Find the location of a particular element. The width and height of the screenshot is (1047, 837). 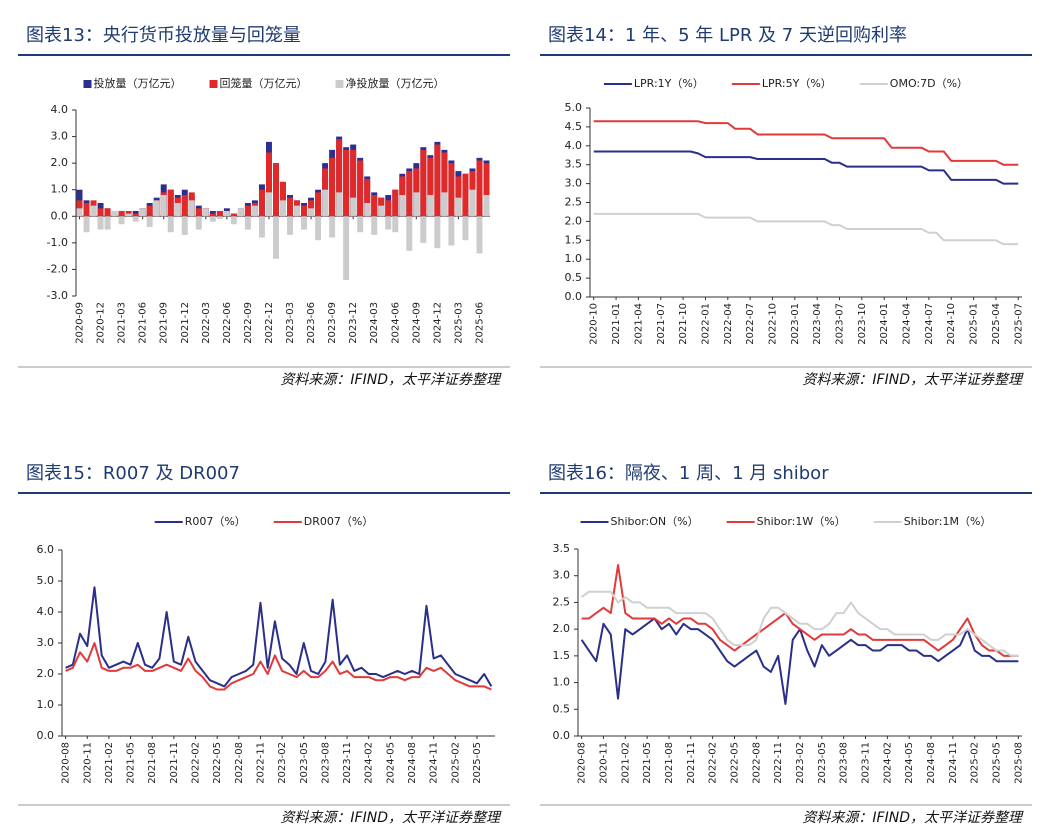

x-tick-label: 2023-12 is located at coordinates (353, 323).